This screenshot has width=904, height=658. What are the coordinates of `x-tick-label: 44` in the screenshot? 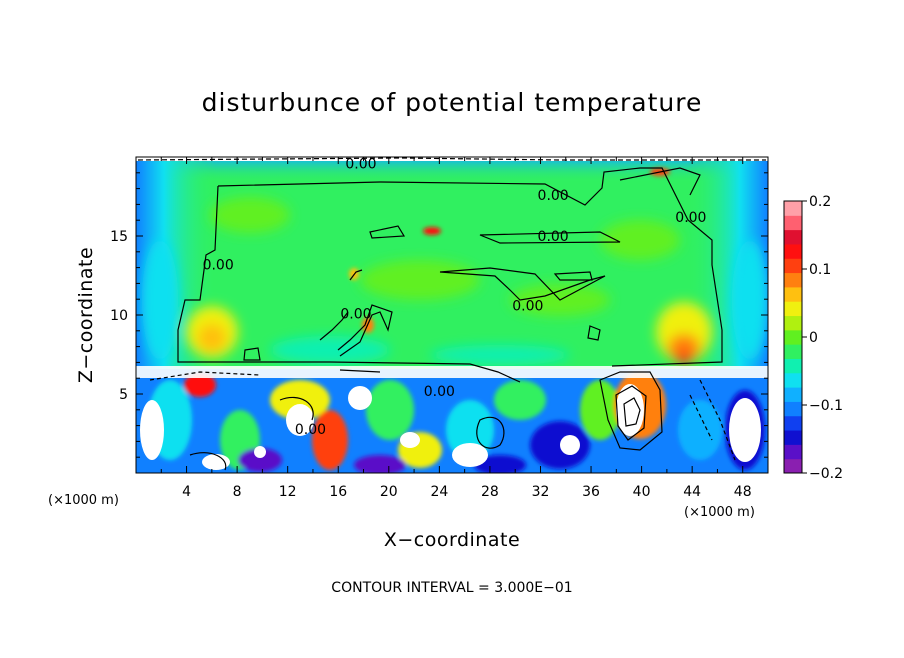 It's located at (692, 492).